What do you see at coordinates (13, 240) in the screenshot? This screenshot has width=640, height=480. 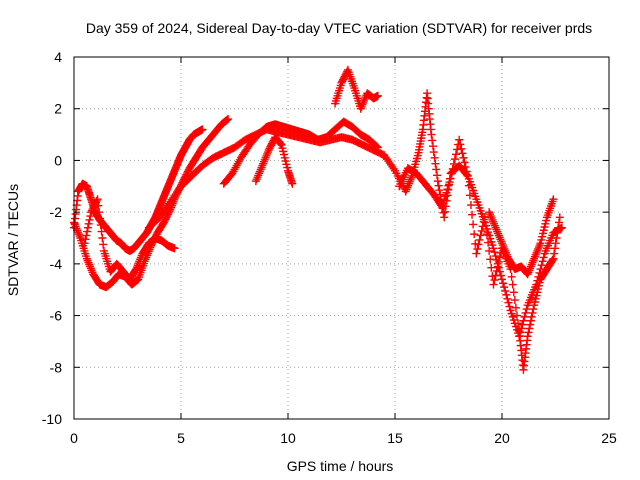 I see `y-axis-title: SDTVAR / TECUs` at bounding box center [13, 240].